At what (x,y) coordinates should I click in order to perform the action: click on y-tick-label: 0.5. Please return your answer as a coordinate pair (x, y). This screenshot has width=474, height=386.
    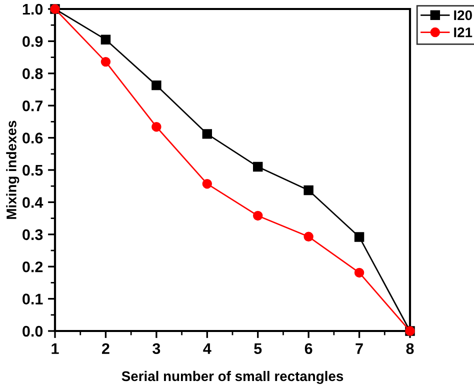
    Looking at the image, I should click on (32, 170).